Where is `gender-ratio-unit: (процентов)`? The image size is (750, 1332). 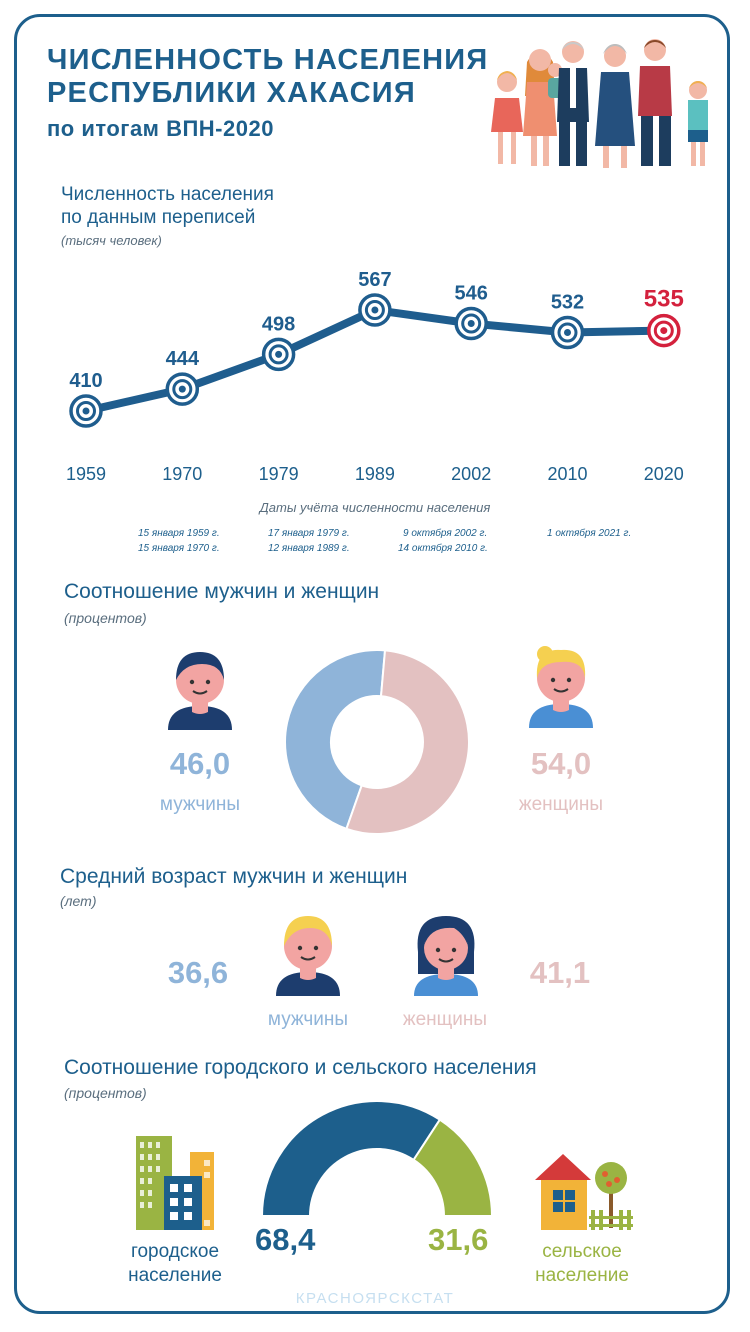
gender-ratio-unit: (процентов) is located at coordinates (105, 618).